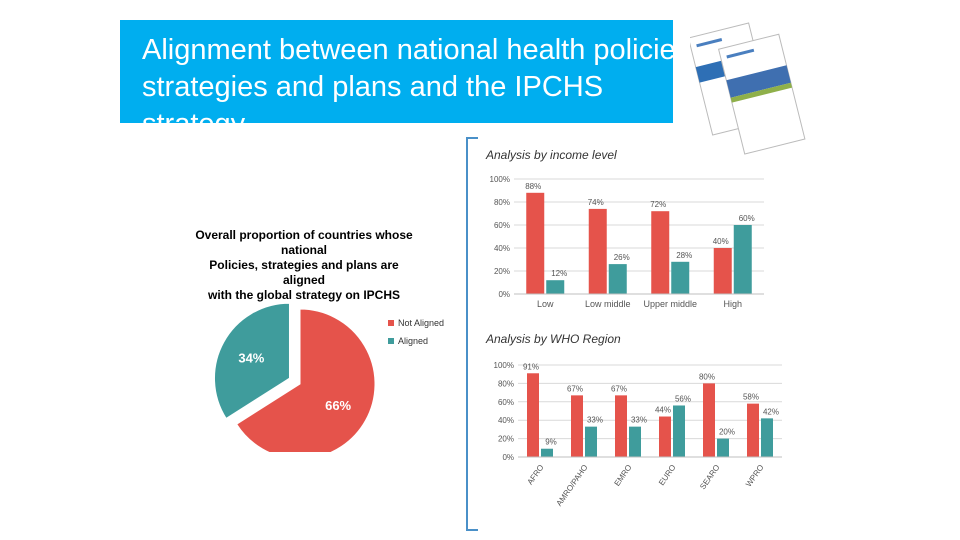 Image resolution: width=960 pixels, height=540 pixels. Describe the element at coordinates (251, 357) in the screenshot. I see `pie-slice-label: 34%` at that location.